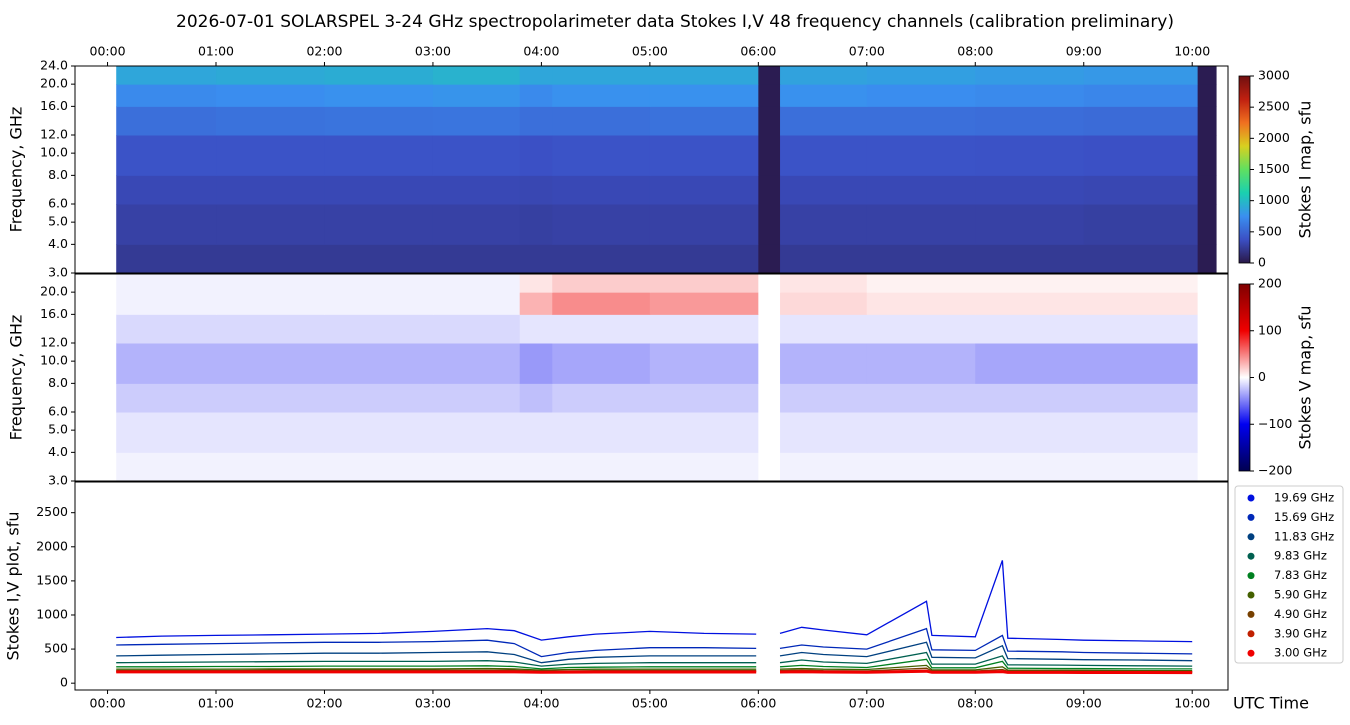  Describe the element at coordinates (650, 51) in the screenshot. I see `x-tick-label: 05:00` at that location.